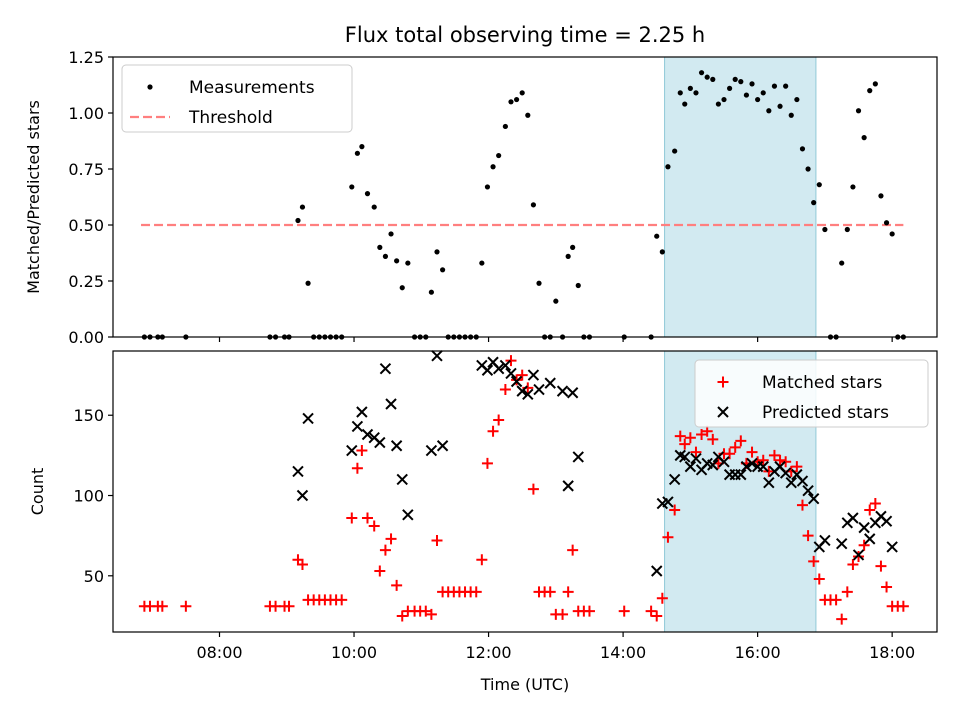  I want to click on y-tick-label: 0.00, so click(86, 337).